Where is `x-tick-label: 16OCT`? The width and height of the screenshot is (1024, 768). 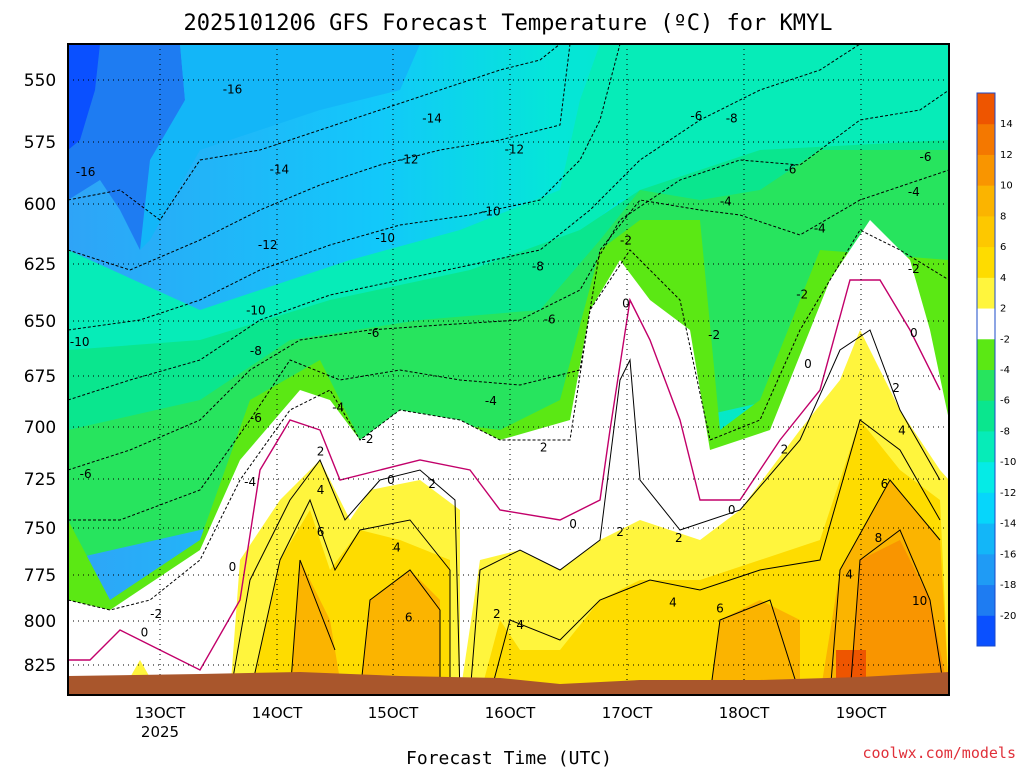
x-tick-label: 16OCT is located at coordinates (510, 713).